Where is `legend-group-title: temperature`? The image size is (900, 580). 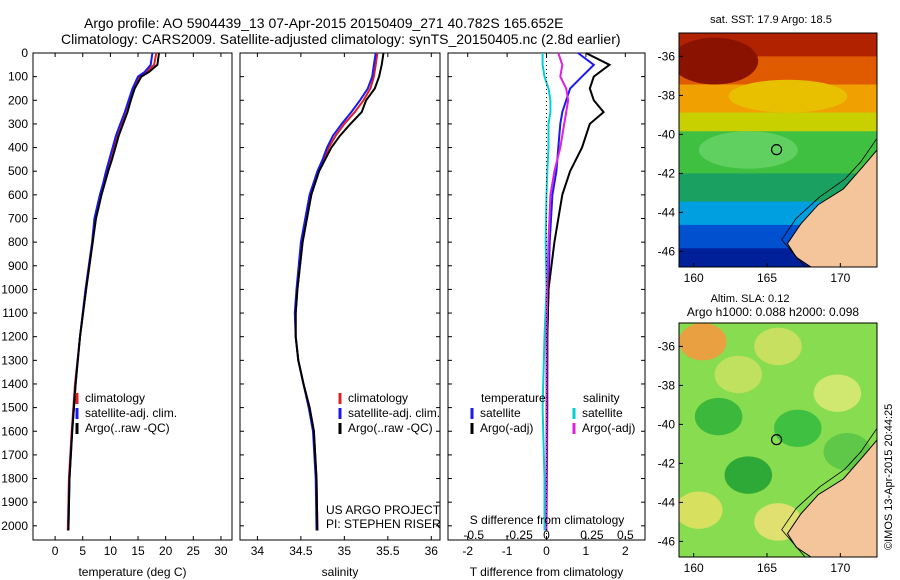 legend-group-title: temperature is located at coordinates (513, 398).